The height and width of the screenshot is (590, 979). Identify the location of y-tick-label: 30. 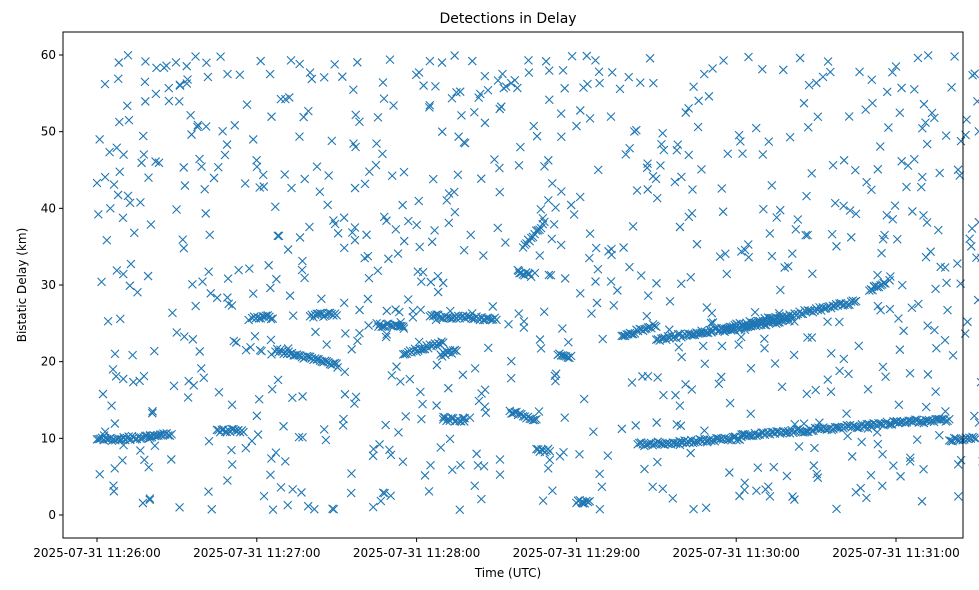
(48, 285).